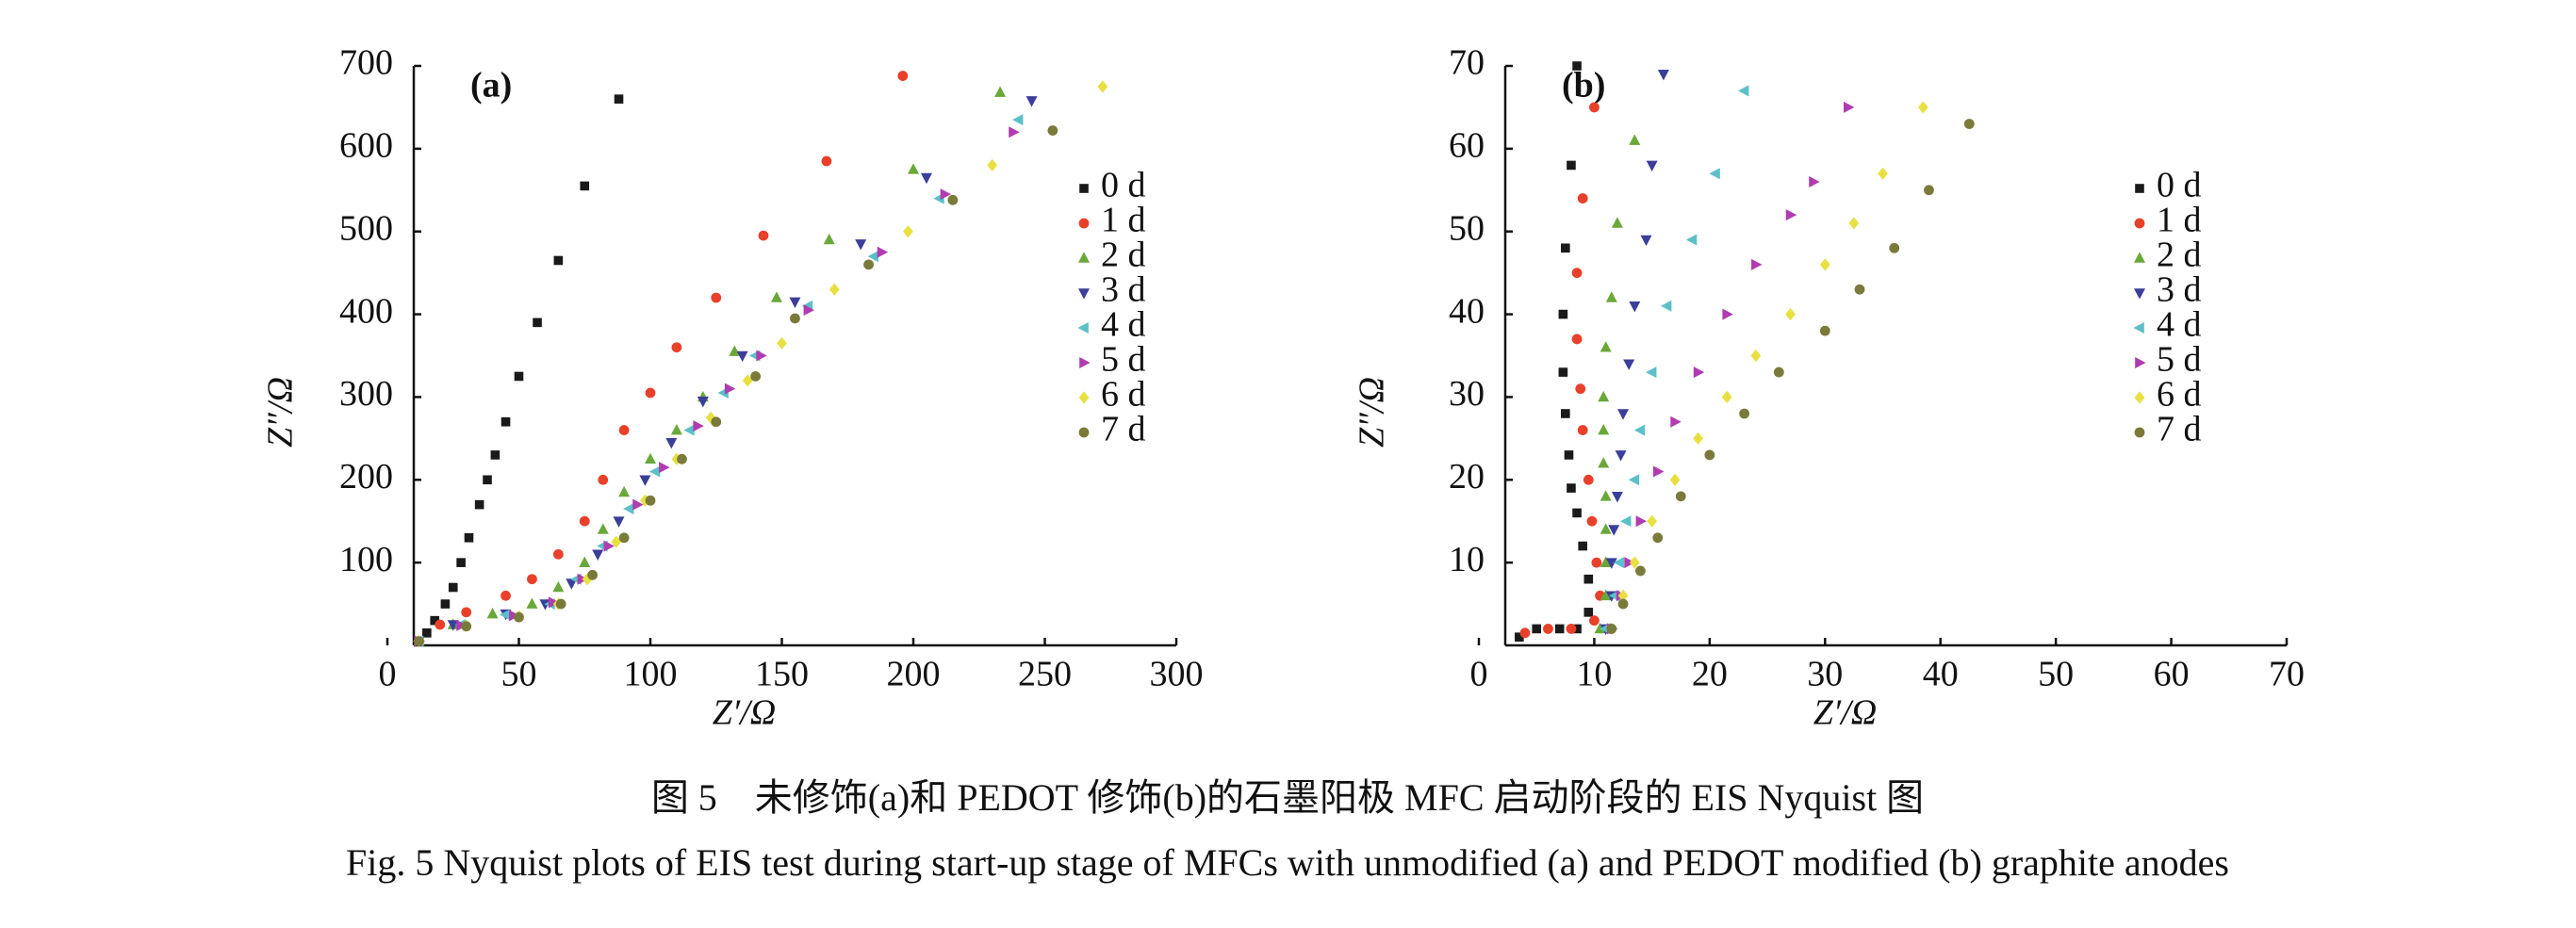  Describe the element at coordinates (1583, 86) in the screenshot. I see `panel-label: (b)` at that location.